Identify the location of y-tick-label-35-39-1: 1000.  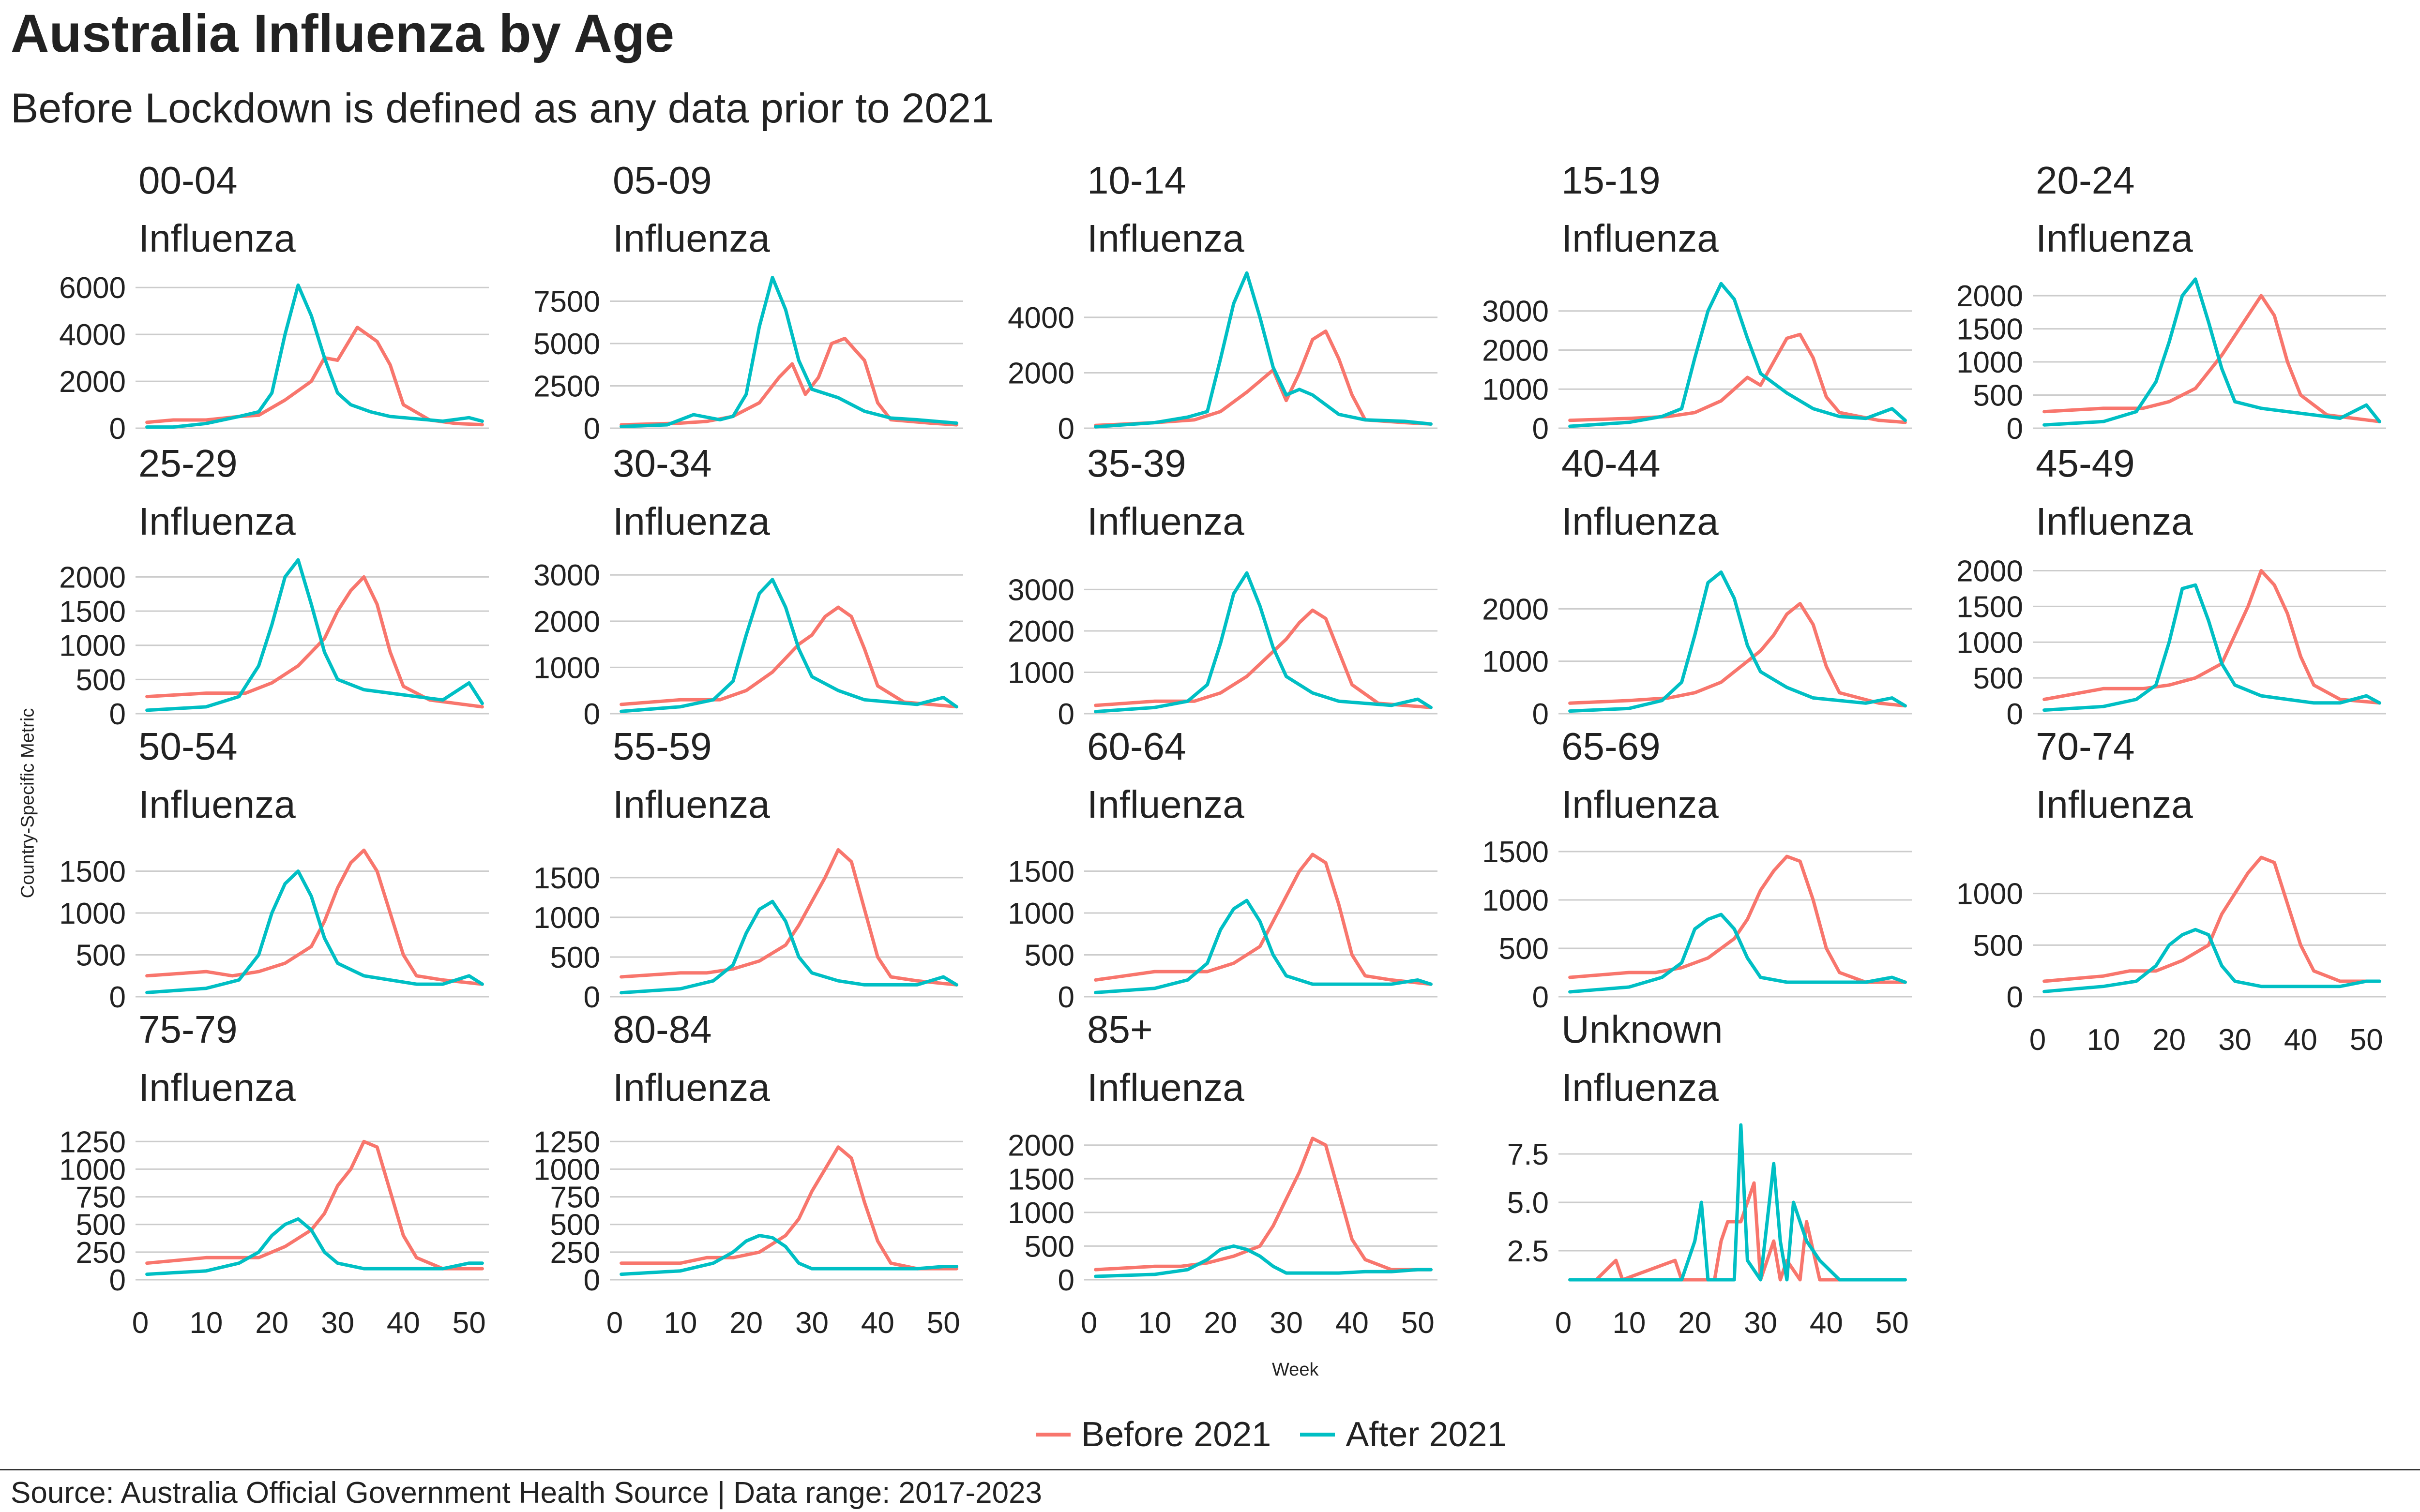
(1041, 672).